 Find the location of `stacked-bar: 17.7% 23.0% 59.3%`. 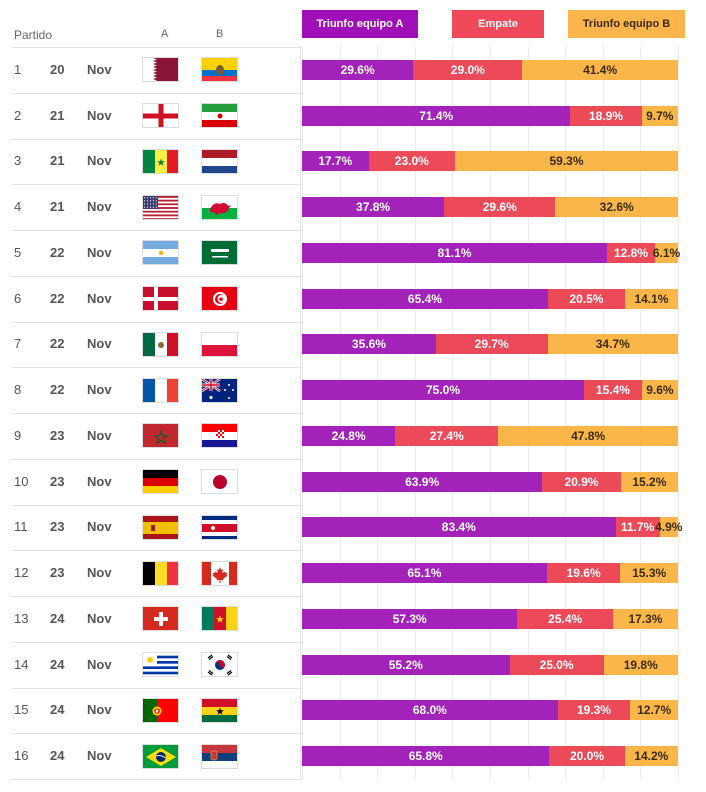

stacked-bar: 17.7% 23.0% 59.3% is located at coordinates (490, 161).